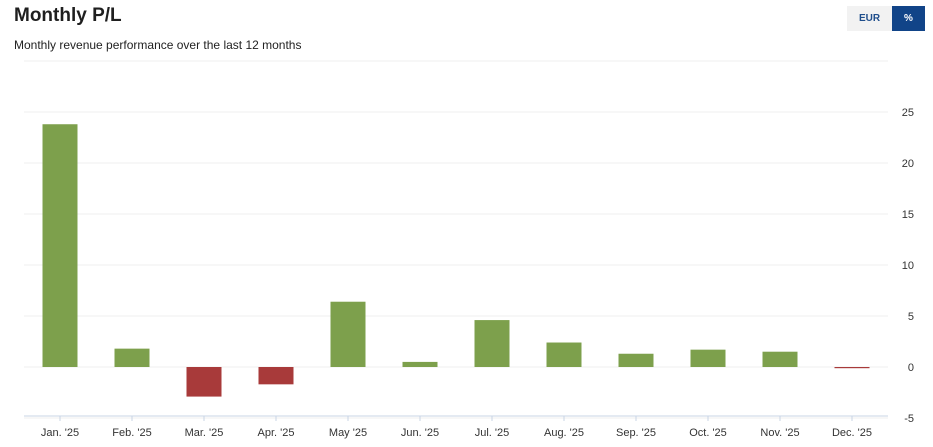 The height and width of the screenshot is (447, 933). What do you see at coordinates (908, 215) in the screenshot?
I see `y-tick-label: 15` at bounding box center [908, 215].